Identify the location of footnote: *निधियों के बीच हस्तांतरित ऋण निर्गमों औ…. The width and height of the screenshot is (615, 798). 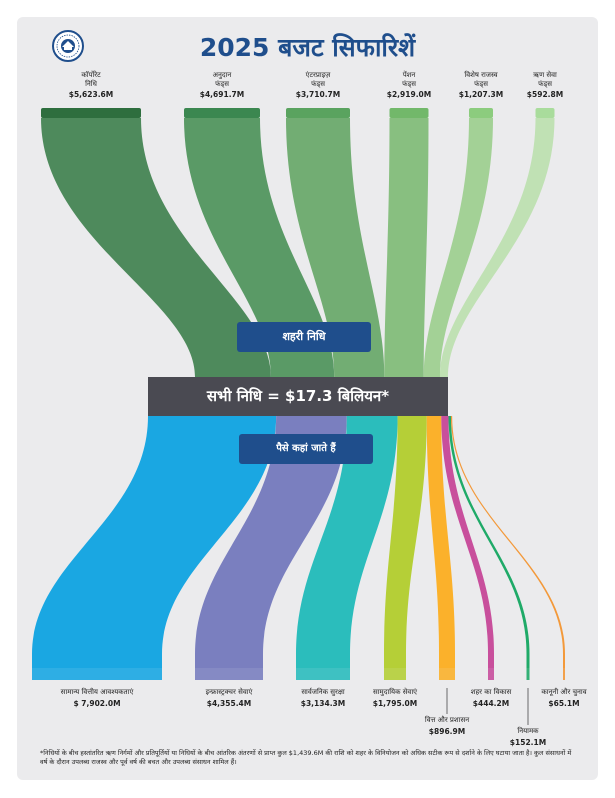
(306, 757).